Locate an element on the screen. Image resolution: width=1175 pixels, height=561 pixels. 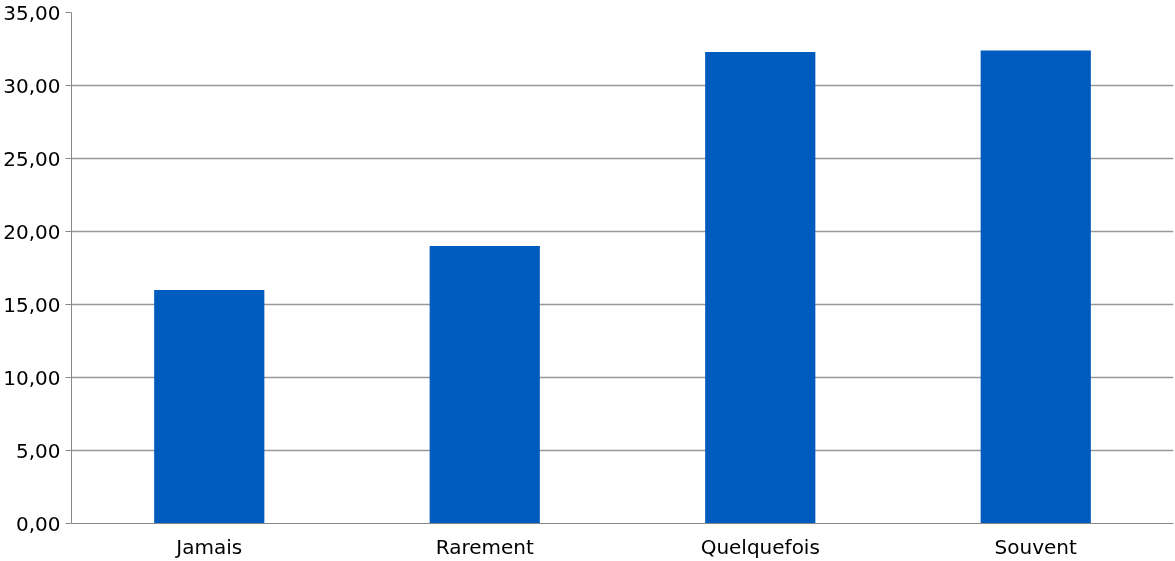
y-tick-label: 0,00 is located at coordinates (38, 523).